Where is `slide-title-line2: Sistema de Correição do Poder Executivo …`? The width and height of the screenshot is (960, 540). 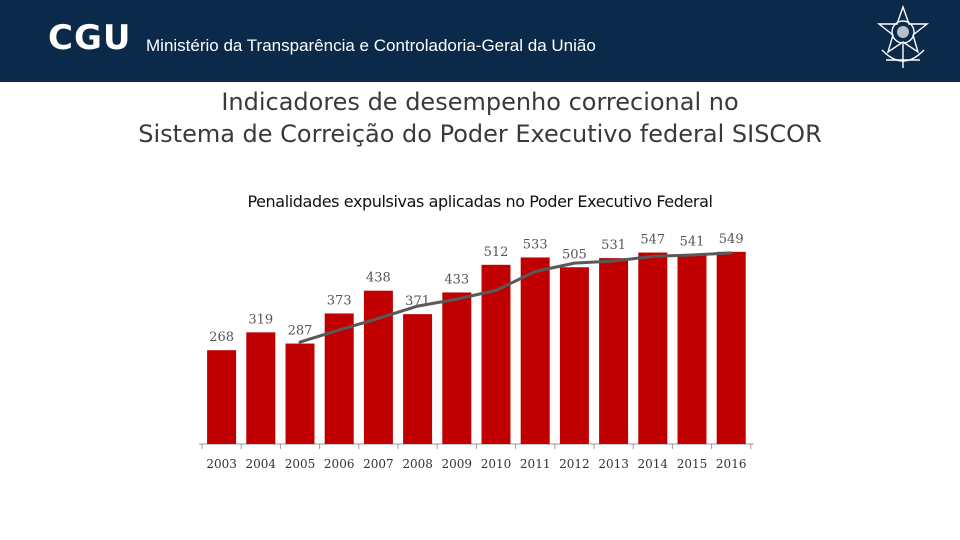
slide-title-line2: Sistema de Correição do Poder Executivo … is located at coordinates (480, 134).